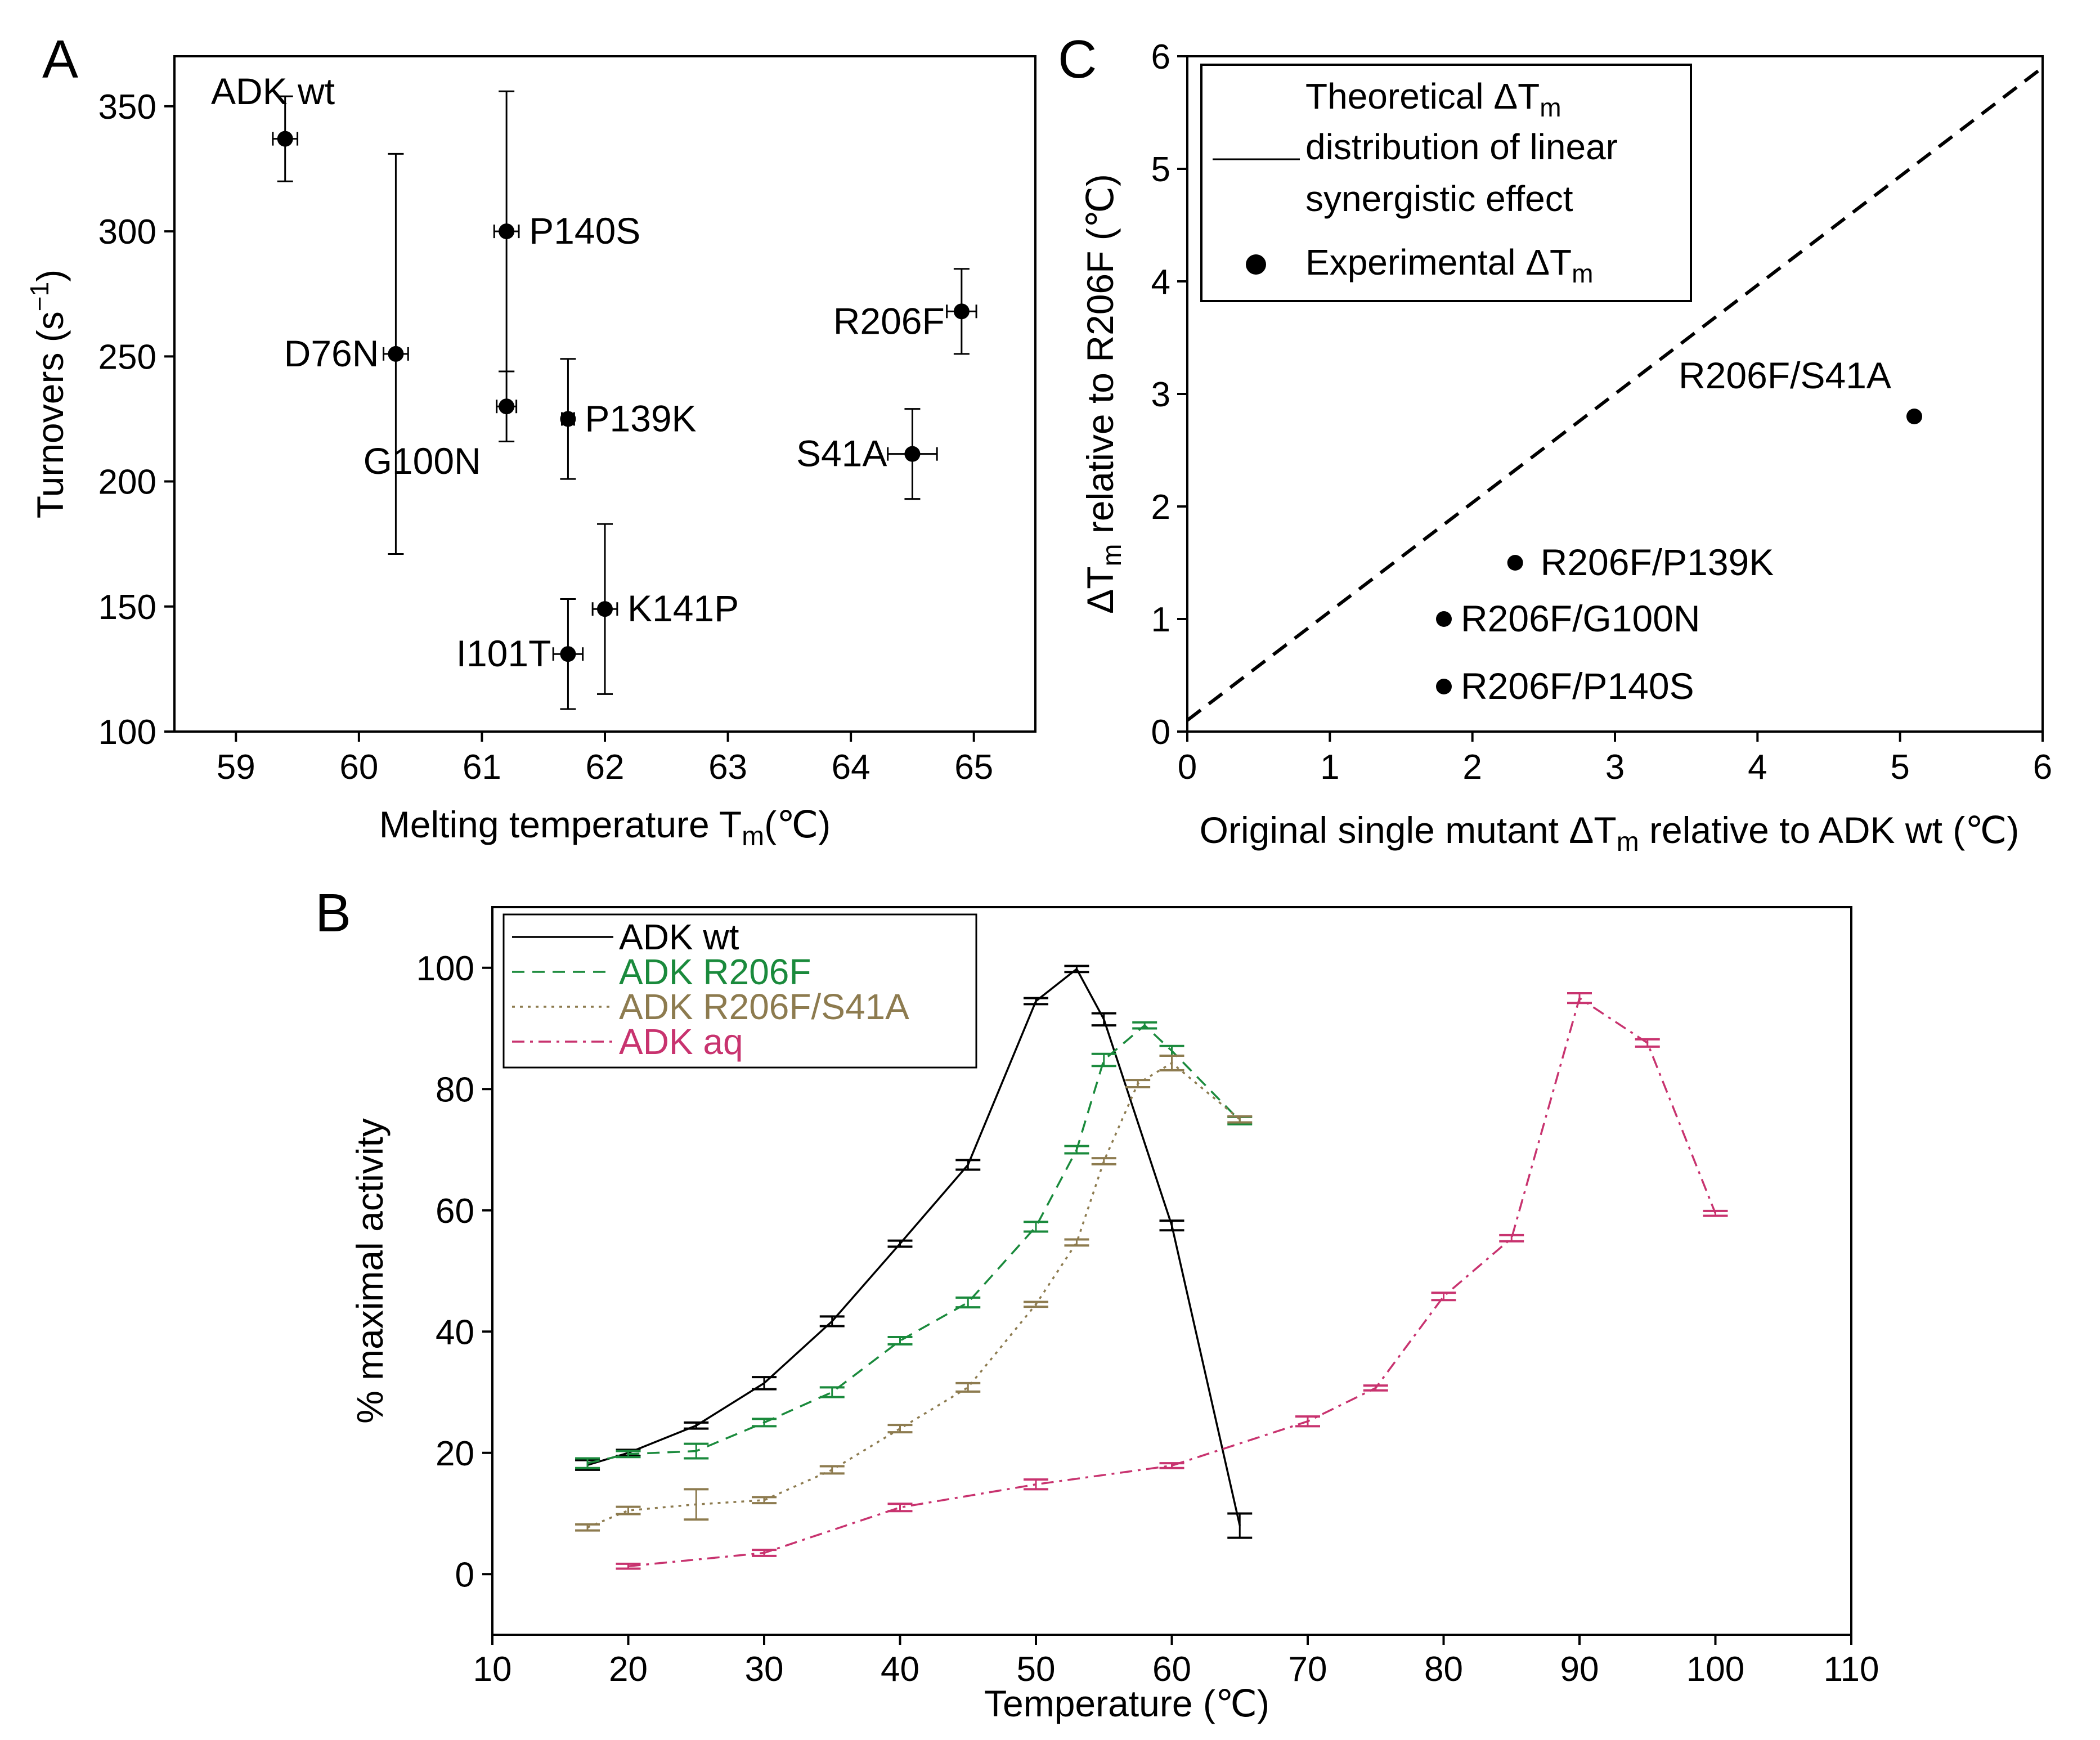 The width and height of the screenshot is (2100, 1740). I want to click on x-tick-label: 0, so click(1187, 767).